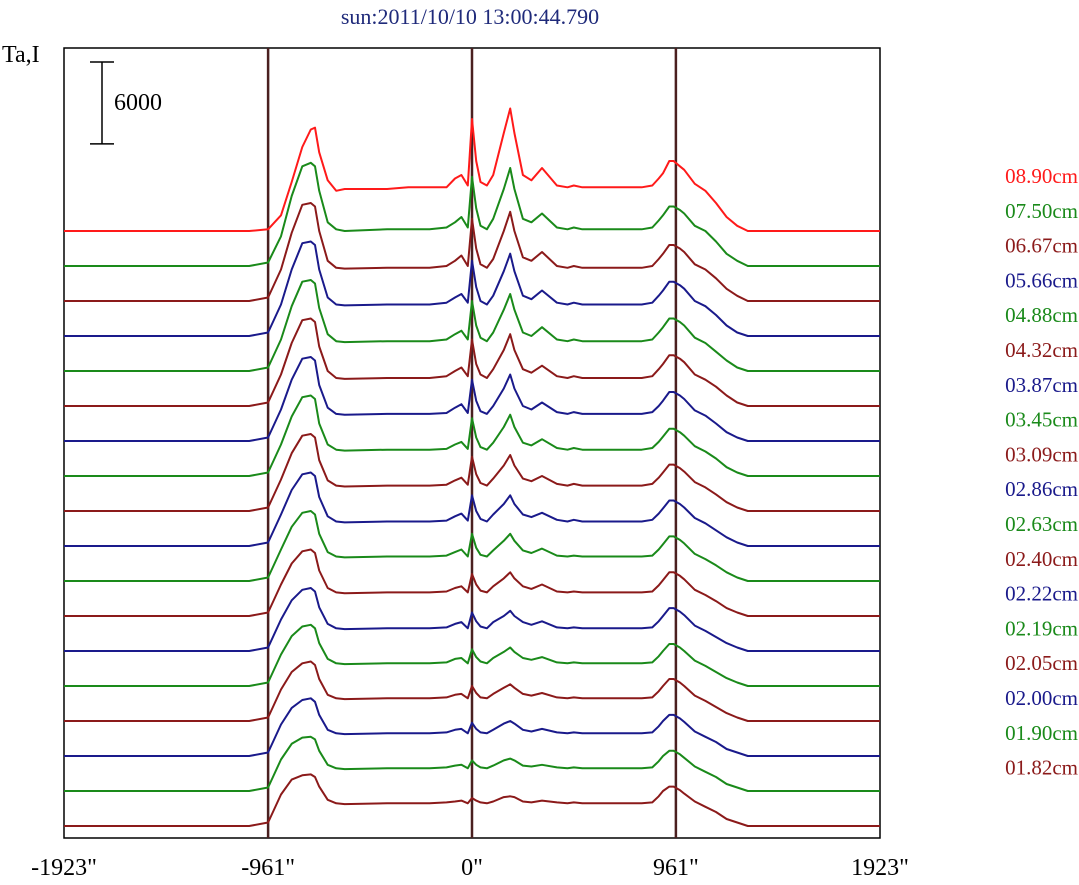 The width and height of the screenshot is (1079, 885). I want to click on legend-entry-02.05cm: 02.05cm, so click(1041, 663).